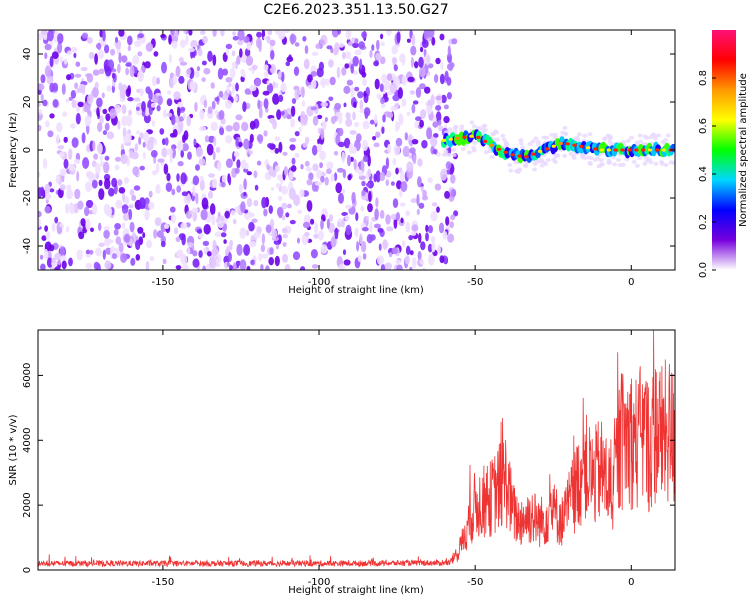 This screenshot has height=600, width=750. Describe the element at coordinates (27, 246) in the screenshot. I see `spectrogram-y-tick-label: -40` at that location.